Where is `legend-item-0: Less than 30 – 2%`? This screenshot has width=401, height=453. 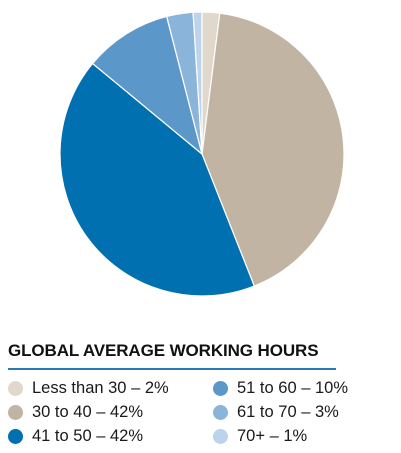
legend-item-0: Less than 30 – 2% is located at coordinates (88, 388).